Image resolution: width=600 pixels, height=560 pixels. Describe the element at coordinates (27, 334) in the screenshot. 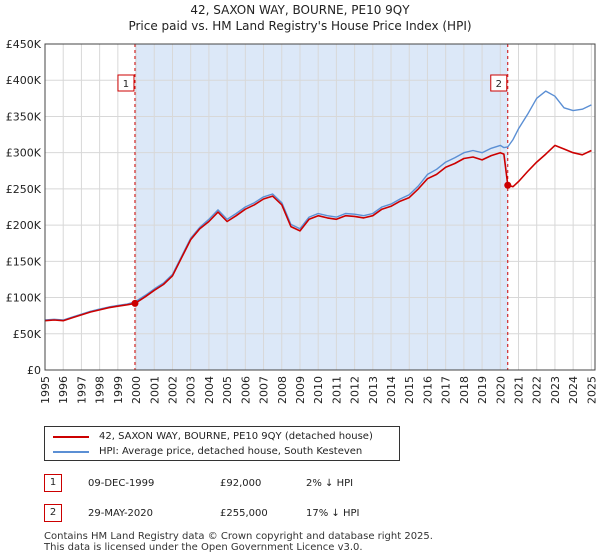

I see `y-tick-label-1: £50K` at that location.